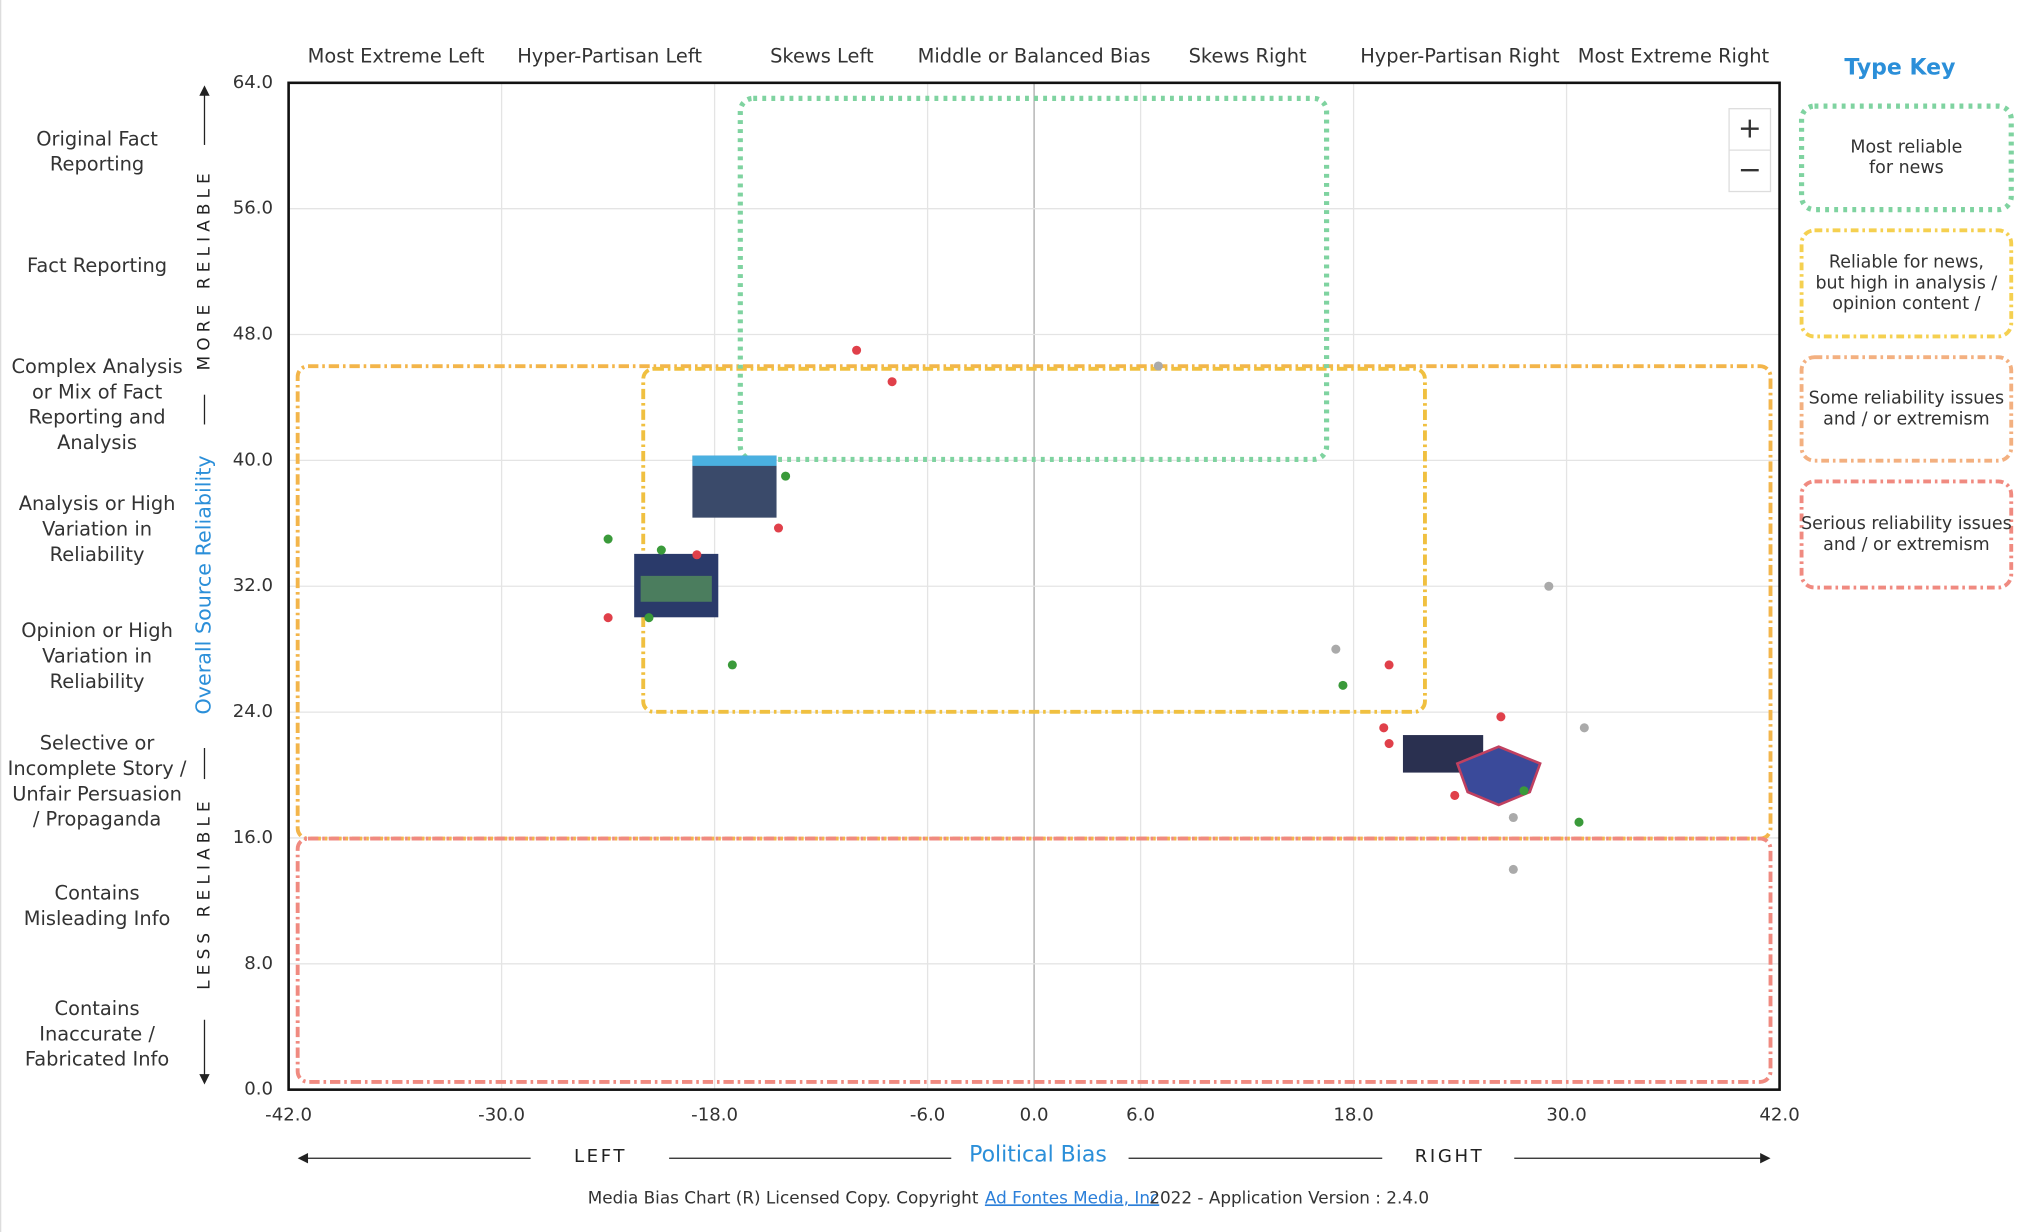 This screenshot has width=2019, height=1232. Describe the element at coordinates (1674, 55) in the screenshot. I see `bias-header: Most Extreme Right` at that location.